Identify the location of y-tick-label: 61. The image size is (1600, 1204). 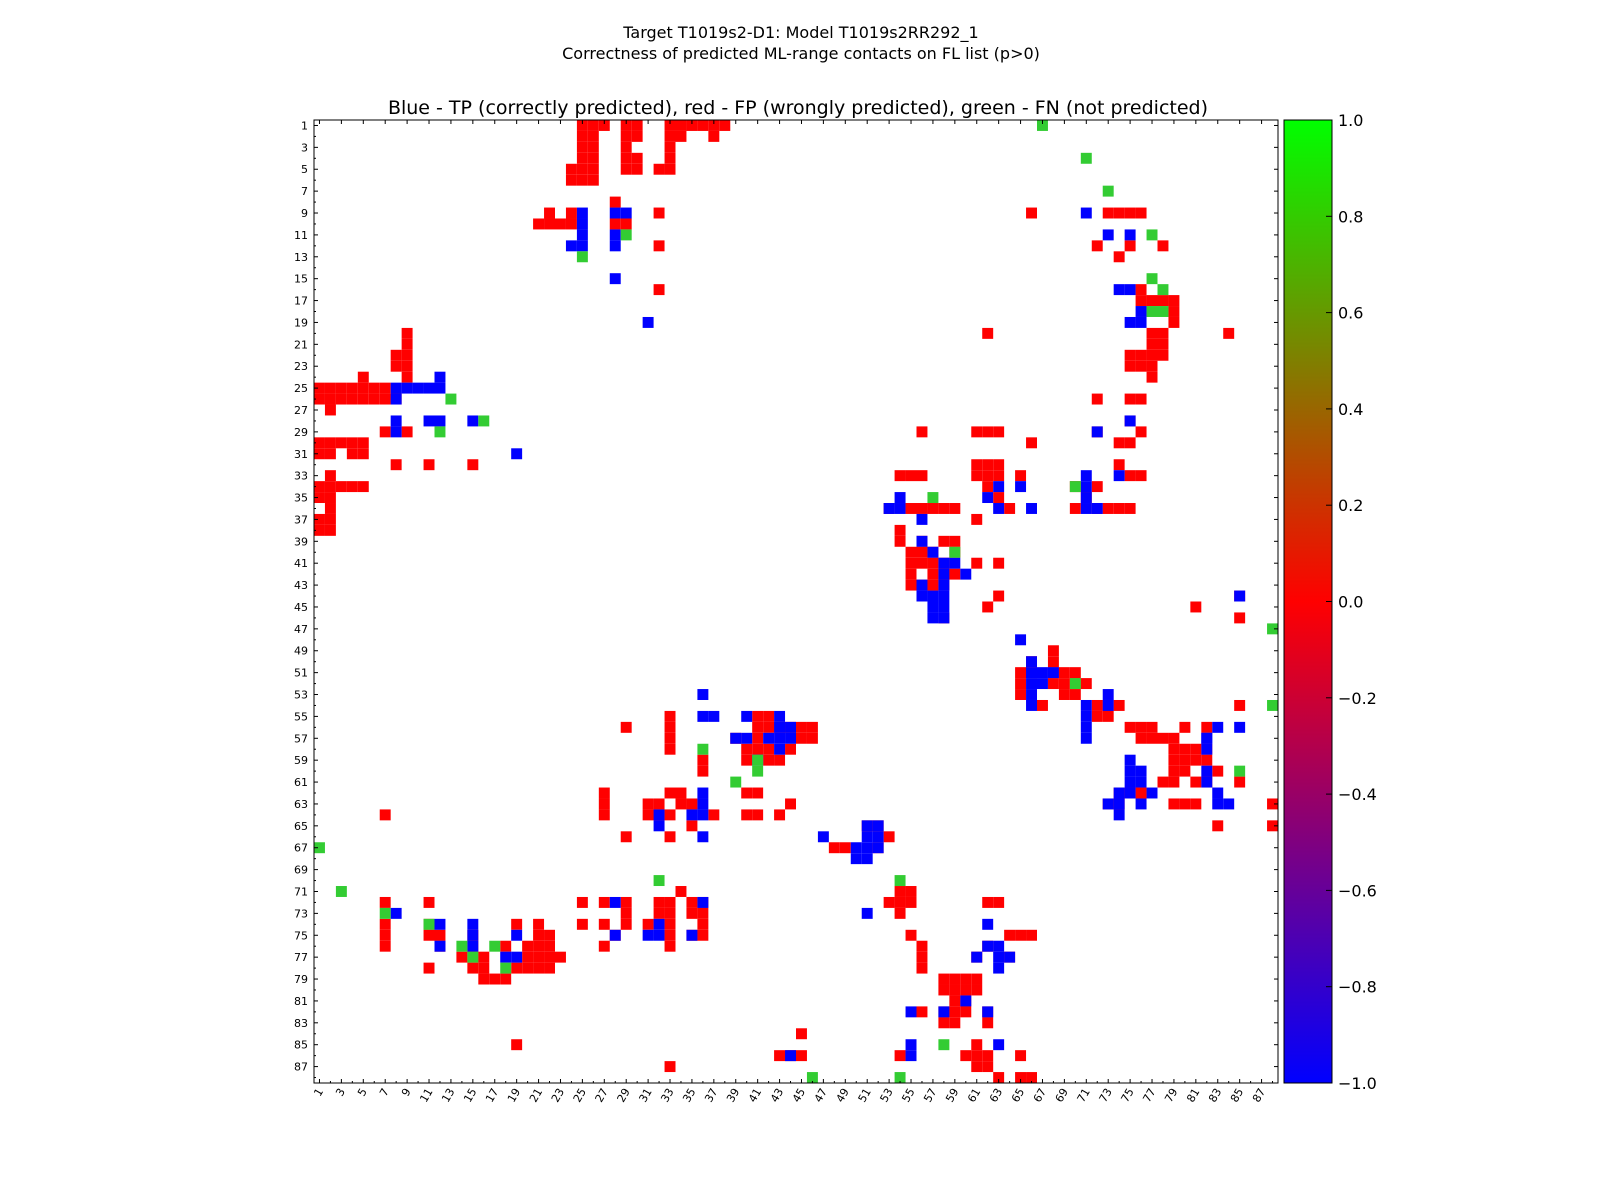
(301, 782).